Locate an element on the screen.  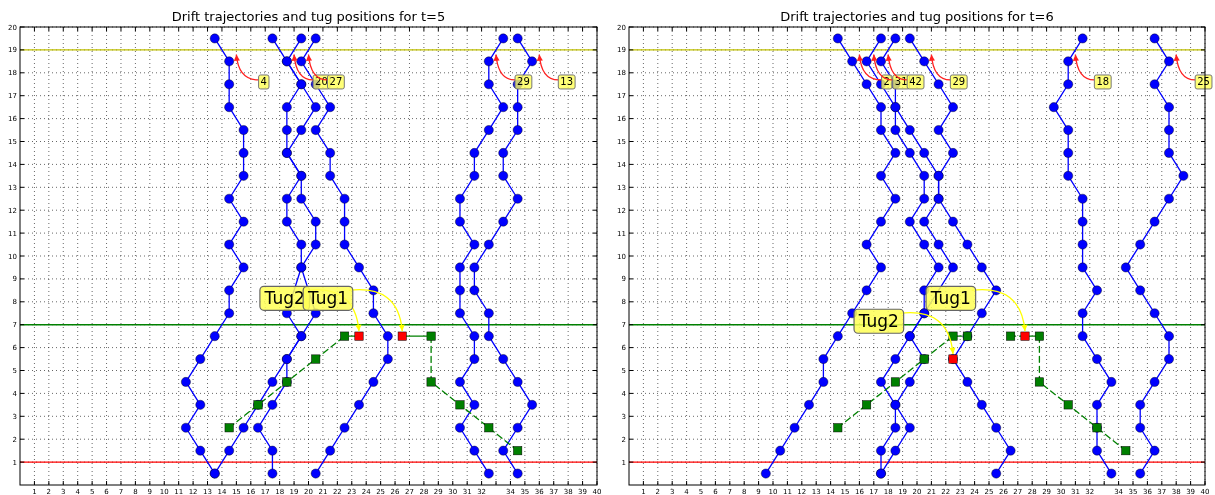
annotation: 13 is located at coordinates (567, 82).